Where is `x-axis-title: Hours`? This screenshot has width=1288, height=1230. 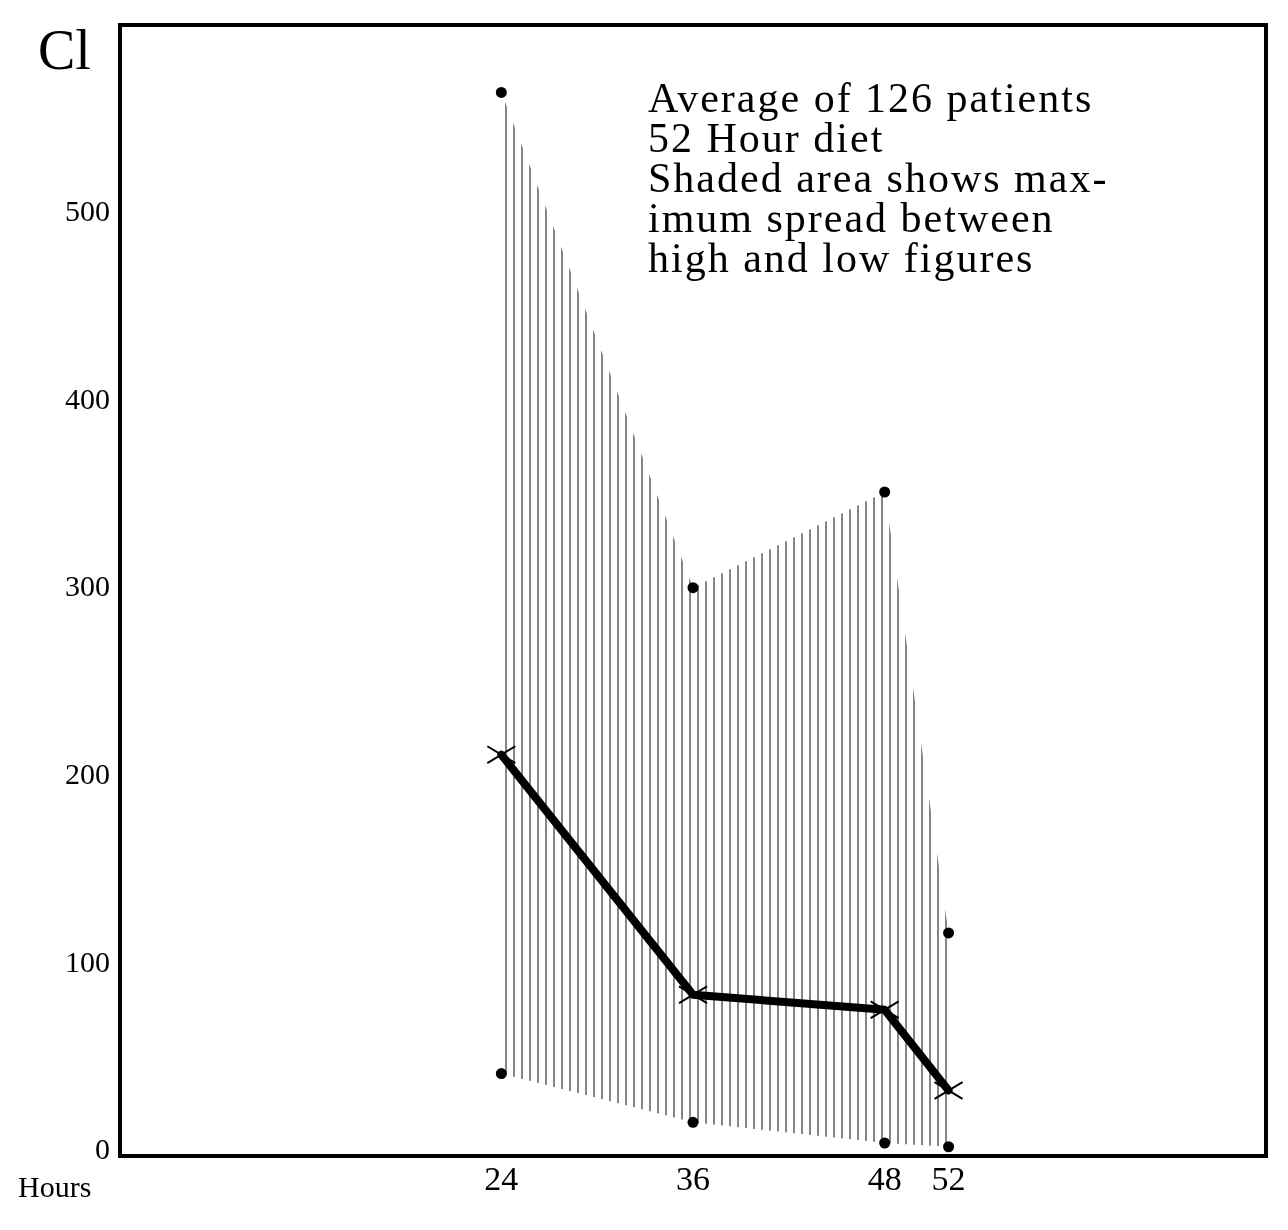
x-axis-title: Hours is located at coordinates (55, 1187).